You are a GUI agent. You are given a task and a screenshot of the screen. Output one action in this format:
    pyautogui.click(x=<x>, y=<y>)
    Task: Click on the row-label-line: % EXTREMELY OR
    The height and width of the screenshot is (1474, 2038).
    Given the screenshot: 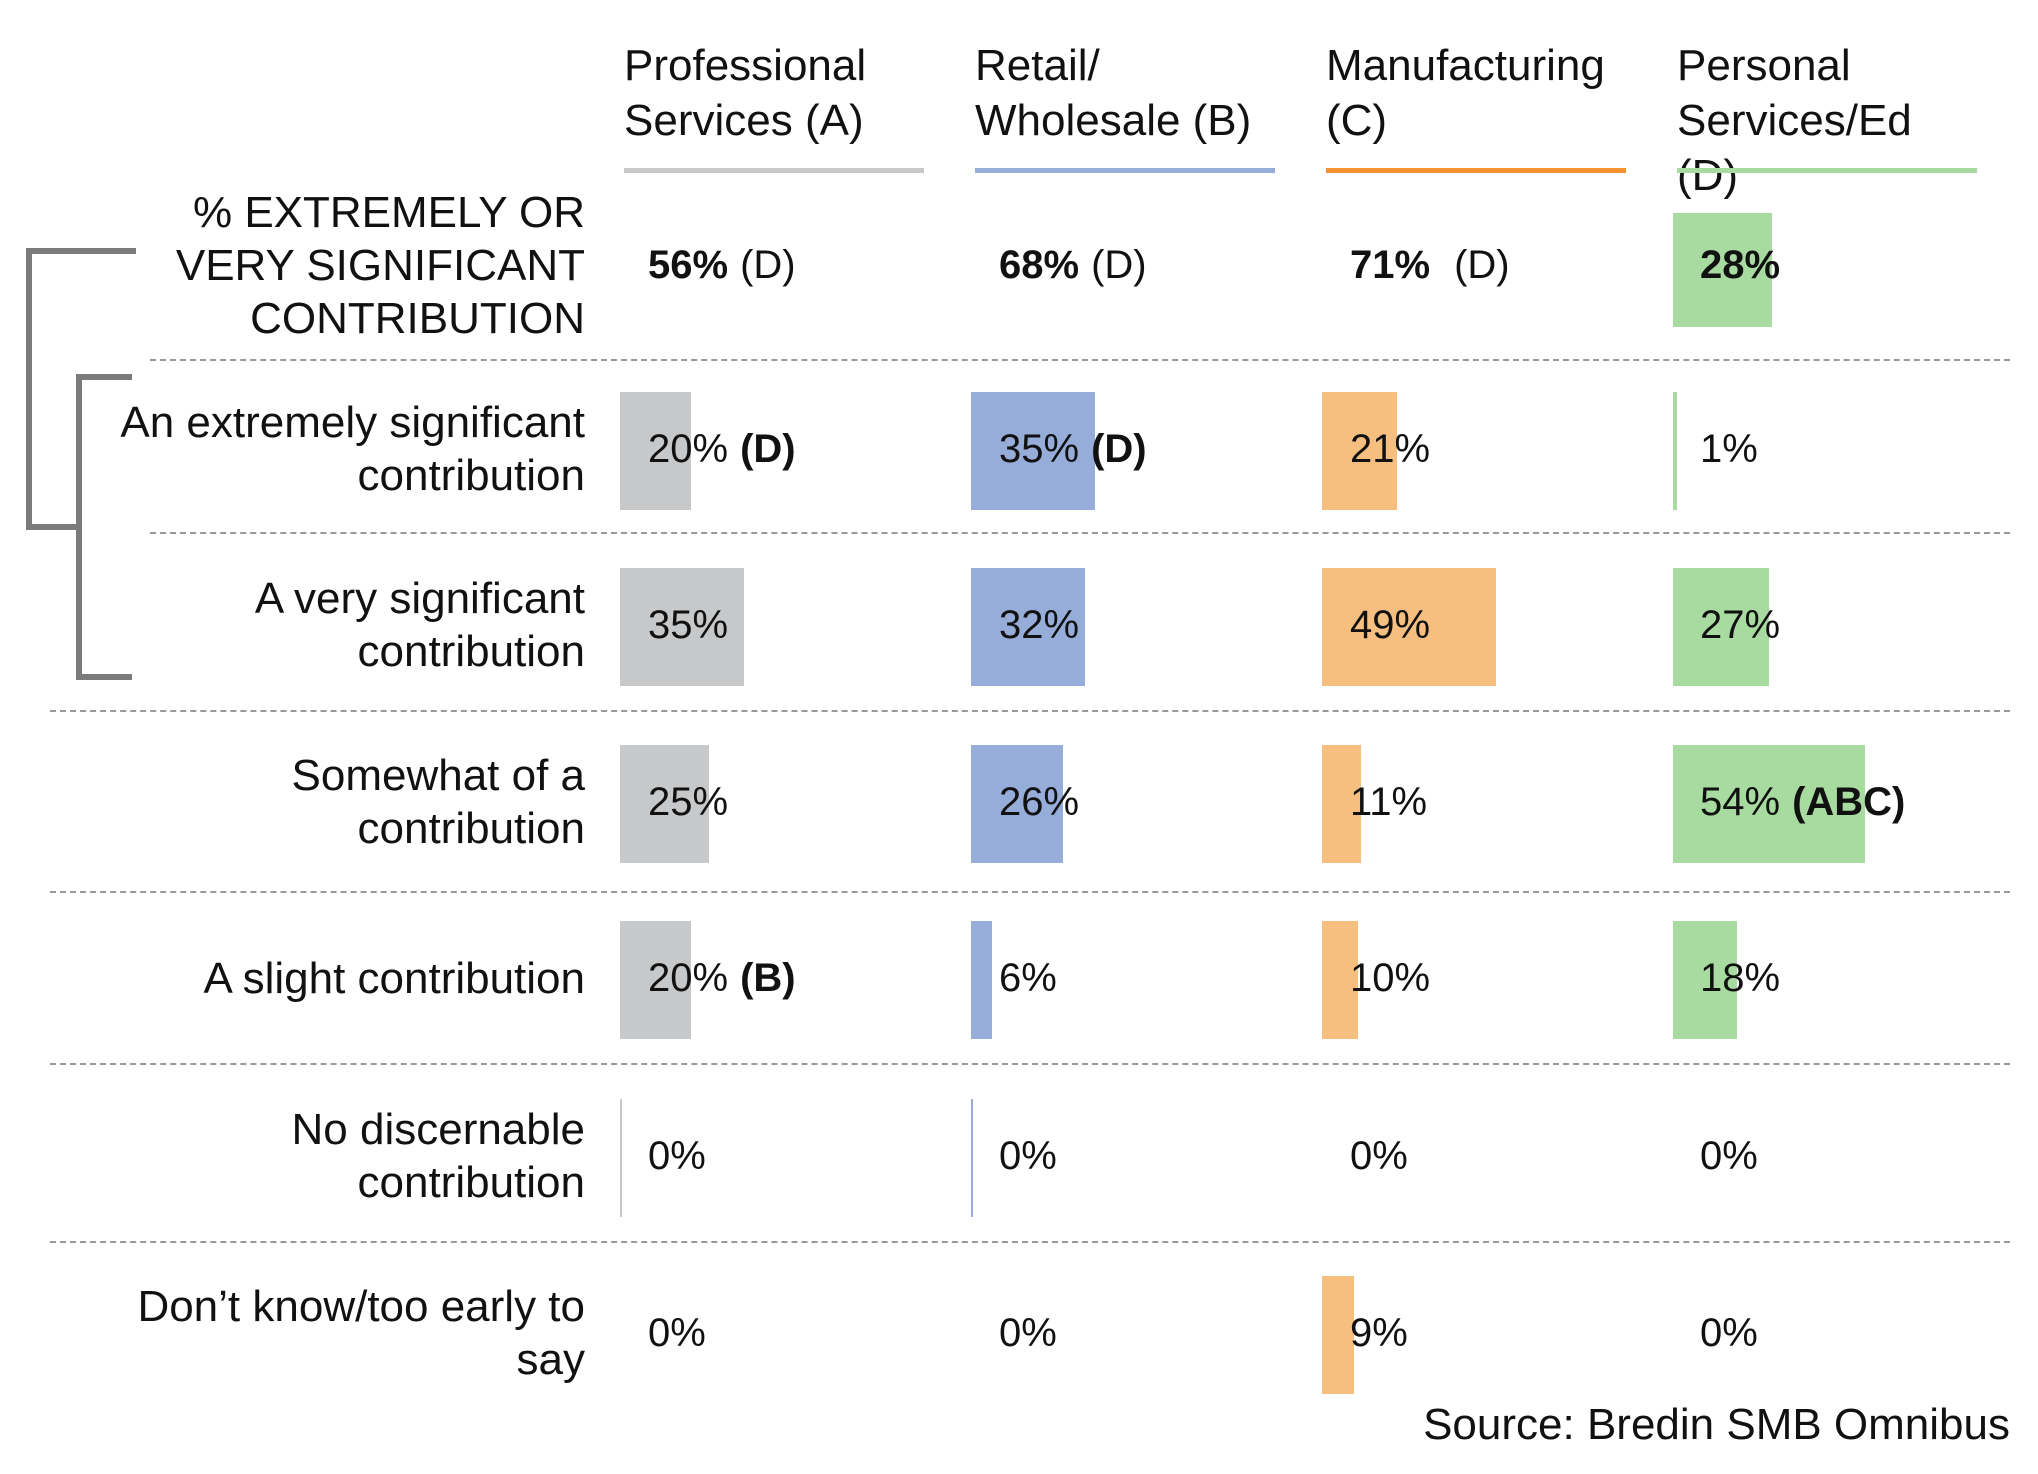 What is the action you would take?
    pyautogui.click(x=388, y=212)
    